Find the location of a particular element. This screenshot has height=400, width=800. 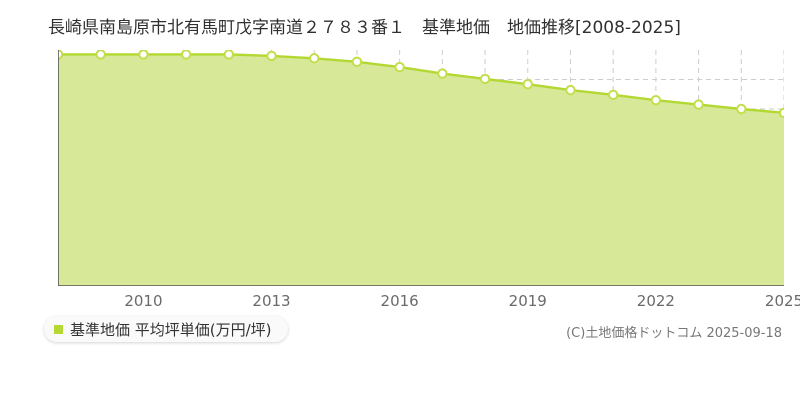

data-line is located at coordinates (421, 84).